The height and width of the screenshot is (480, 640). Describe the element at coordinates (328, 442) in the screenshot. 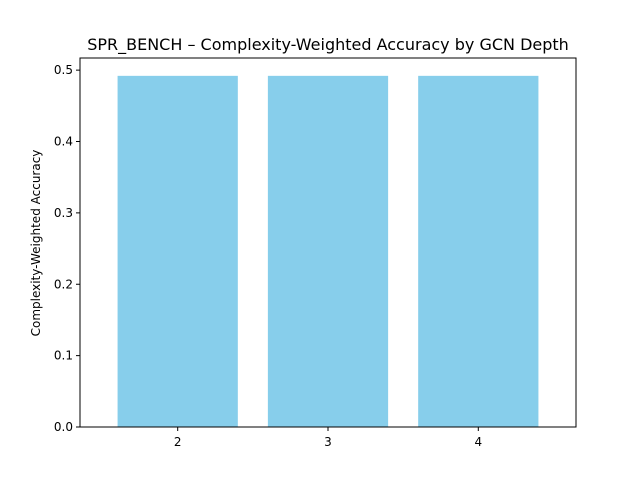

I see `x-tick-label: 3` at that location.